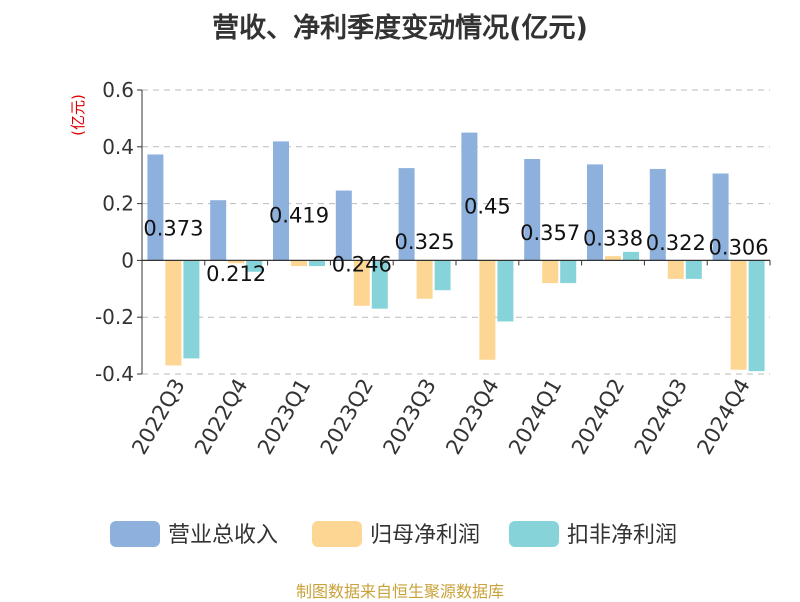 The width and height of the screenshot is (800, 602). Describe the element at coordinates (284, 417) in the screenshot. I see `x-tick-label: 2023Q1` at that location.